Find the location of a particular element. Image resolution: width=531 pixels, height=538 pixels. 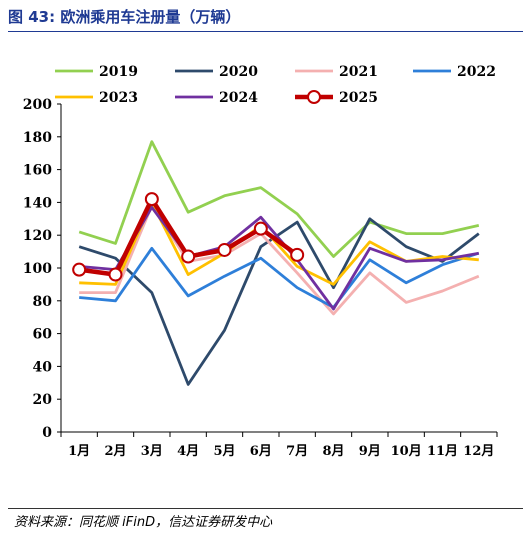

x-tick-label: 1月 is located at coordinates (79, 451).